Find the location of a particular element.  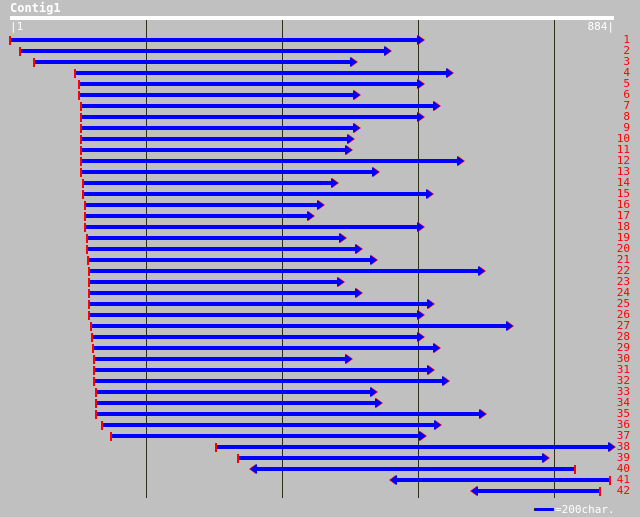

read-label: 3 is located at coordinates (626, 61).